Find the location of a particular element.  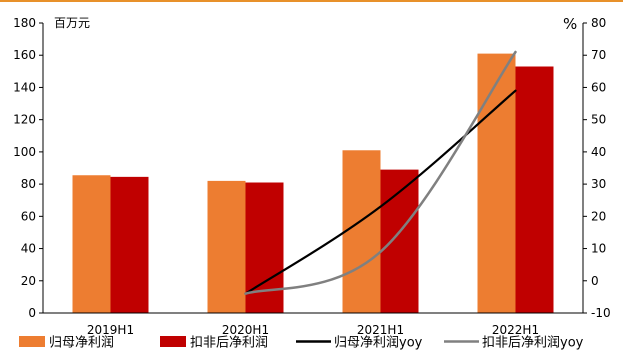

legend-item: 归母净利润yoy is located at coordinates (359, 343).